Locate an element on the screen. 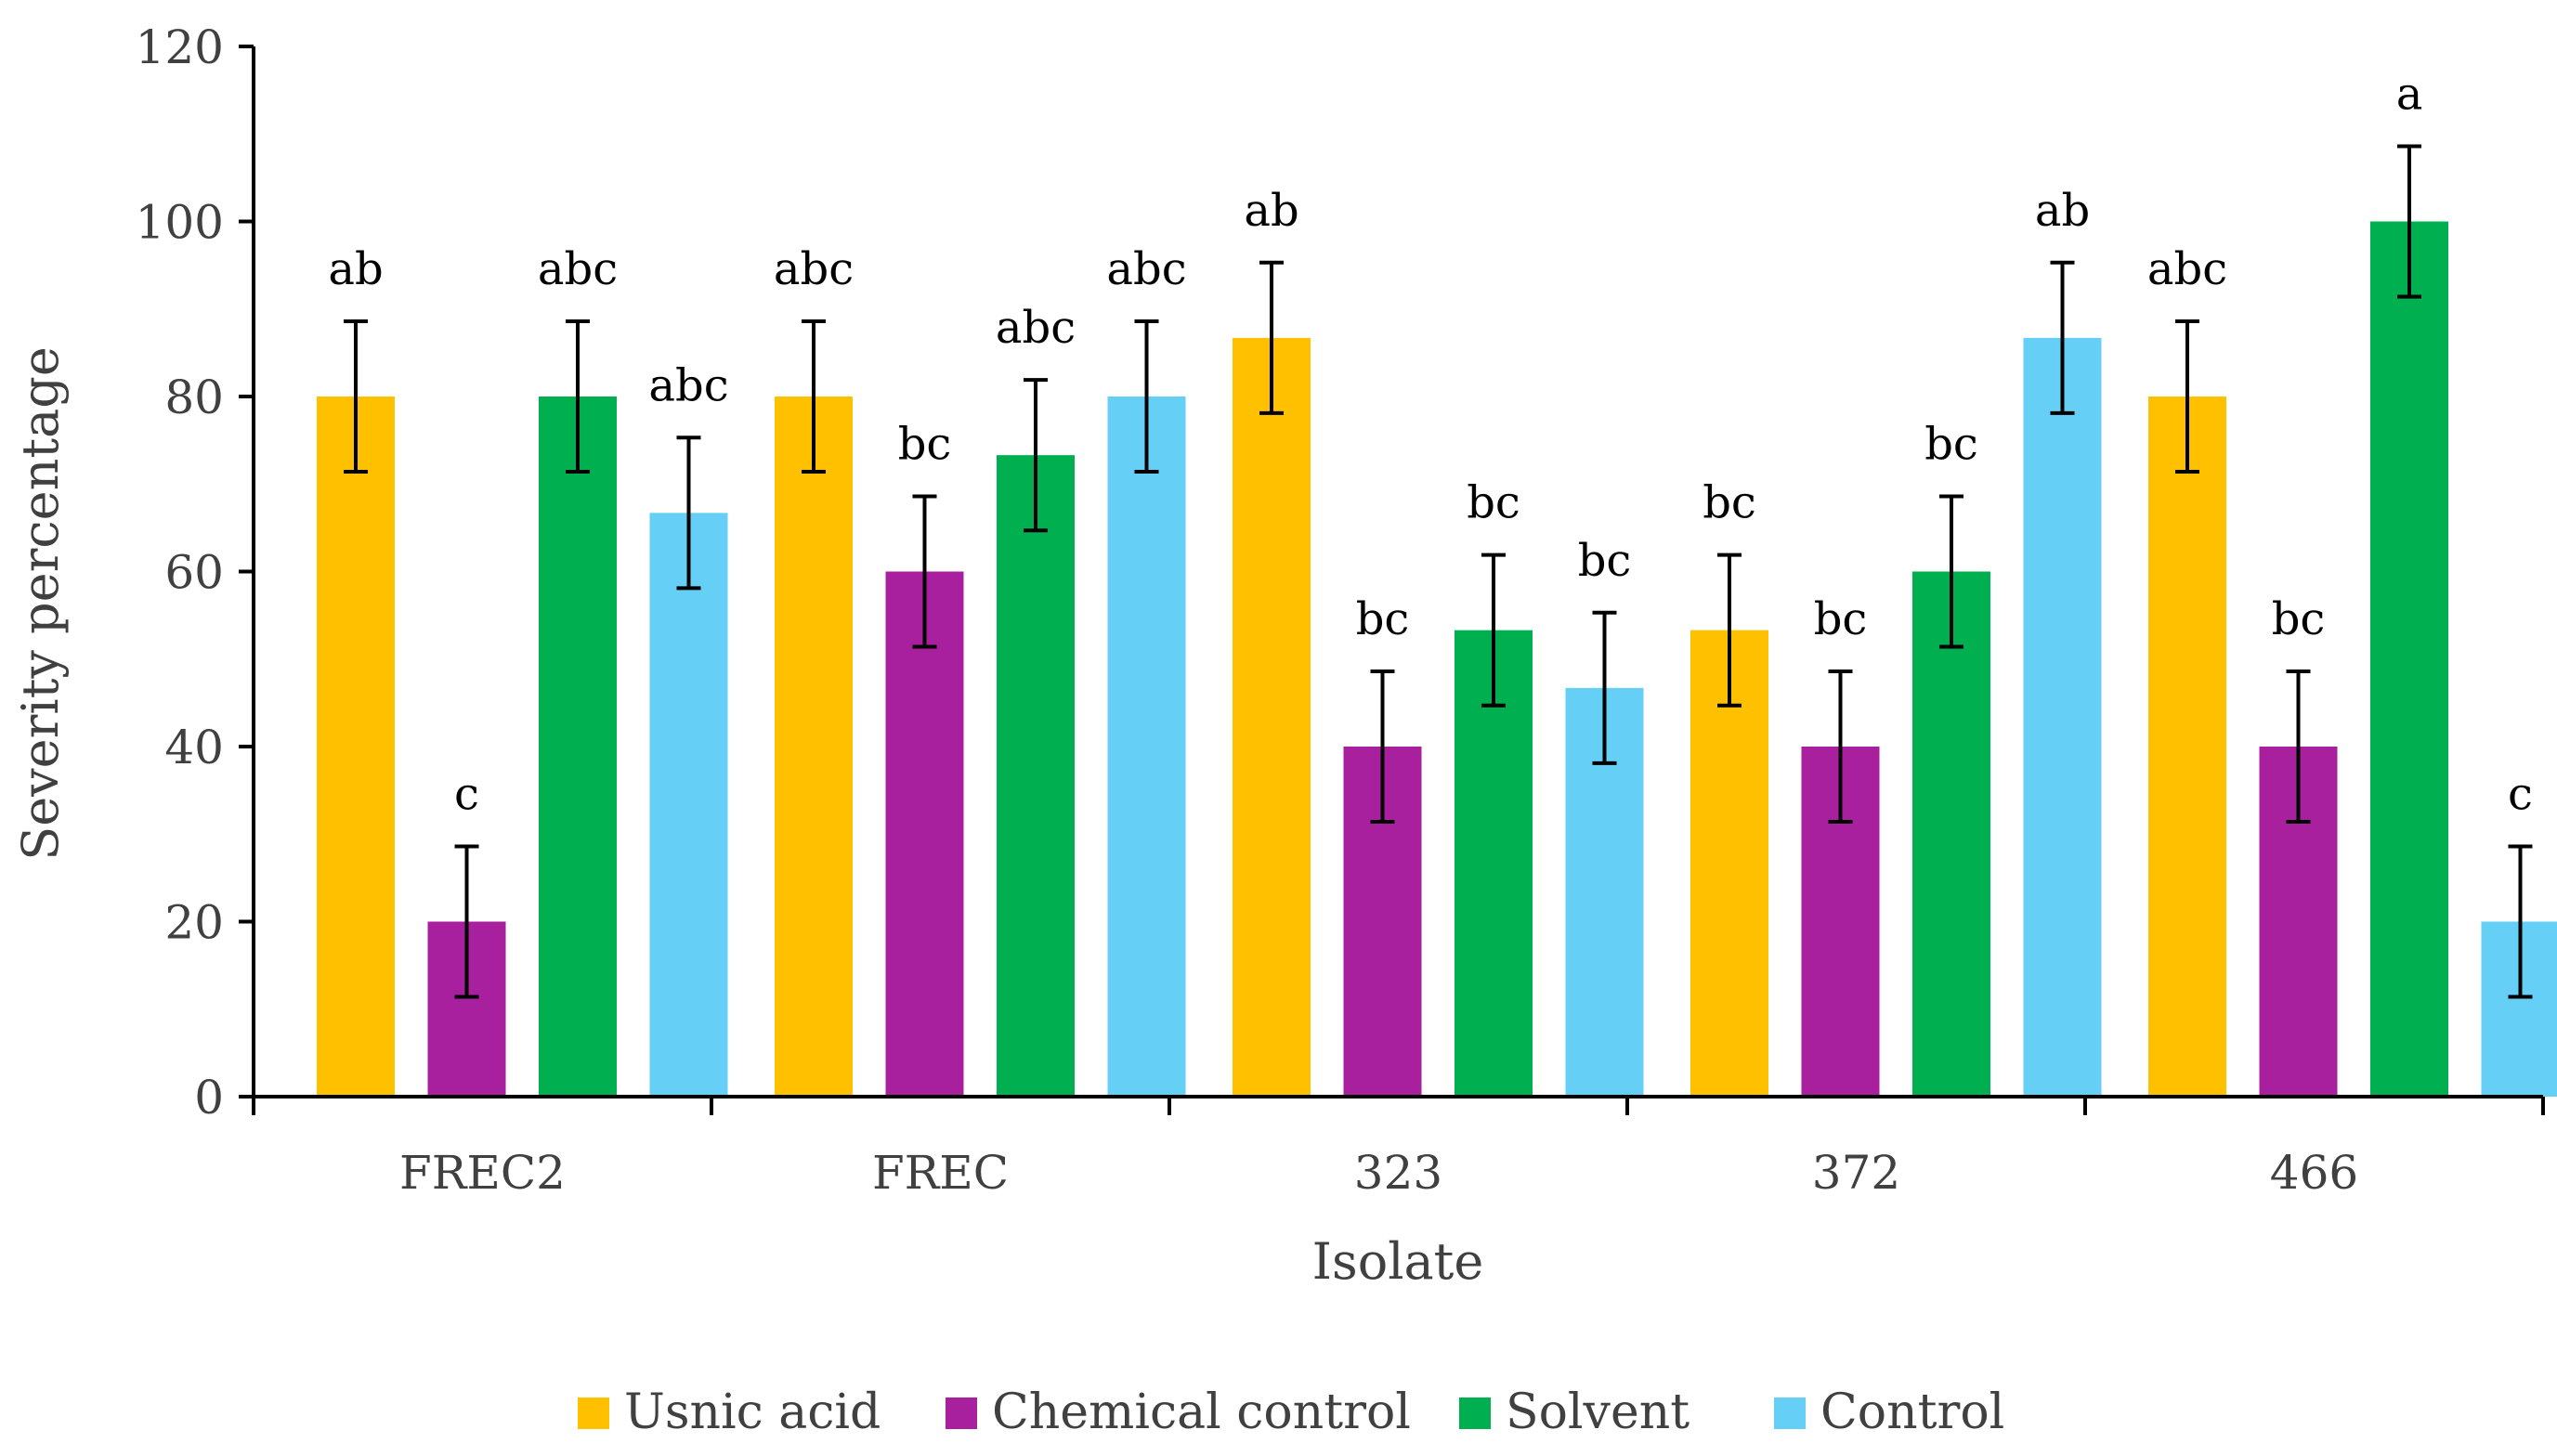 This screenshot has height=1456, width=2557. legend: Usnic acid Chemical control Solvent Control is located at coordinates (1291, 1412).